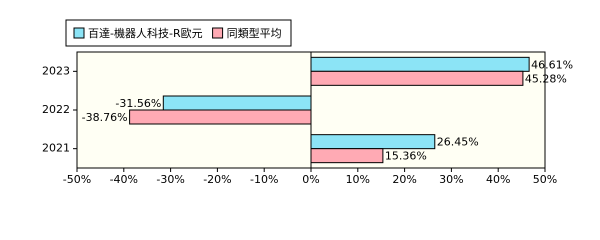 The width and height of the screenshot is (600, 240). Describe the element at coordinates (310, 179) in the screenshot. I see `x-tick-label: 0%` at that location.